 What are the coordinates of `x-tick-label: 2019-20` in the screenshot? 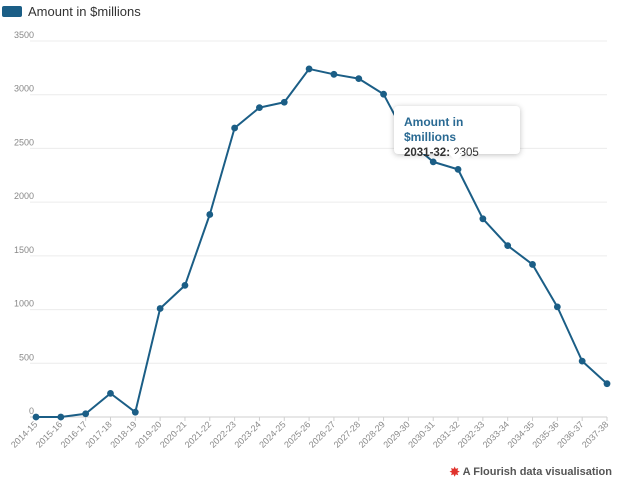 It's located at (148, 434).